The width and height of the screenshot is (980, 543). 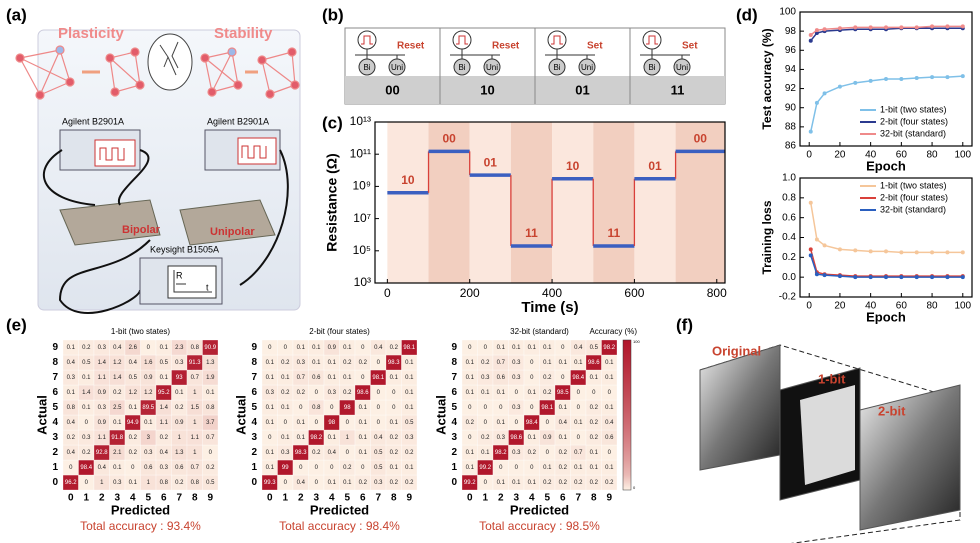 What do you see at coordinates (573, 166) in the screenshot?
I see `state-annotation: 10` at bounding box center [573, 166].